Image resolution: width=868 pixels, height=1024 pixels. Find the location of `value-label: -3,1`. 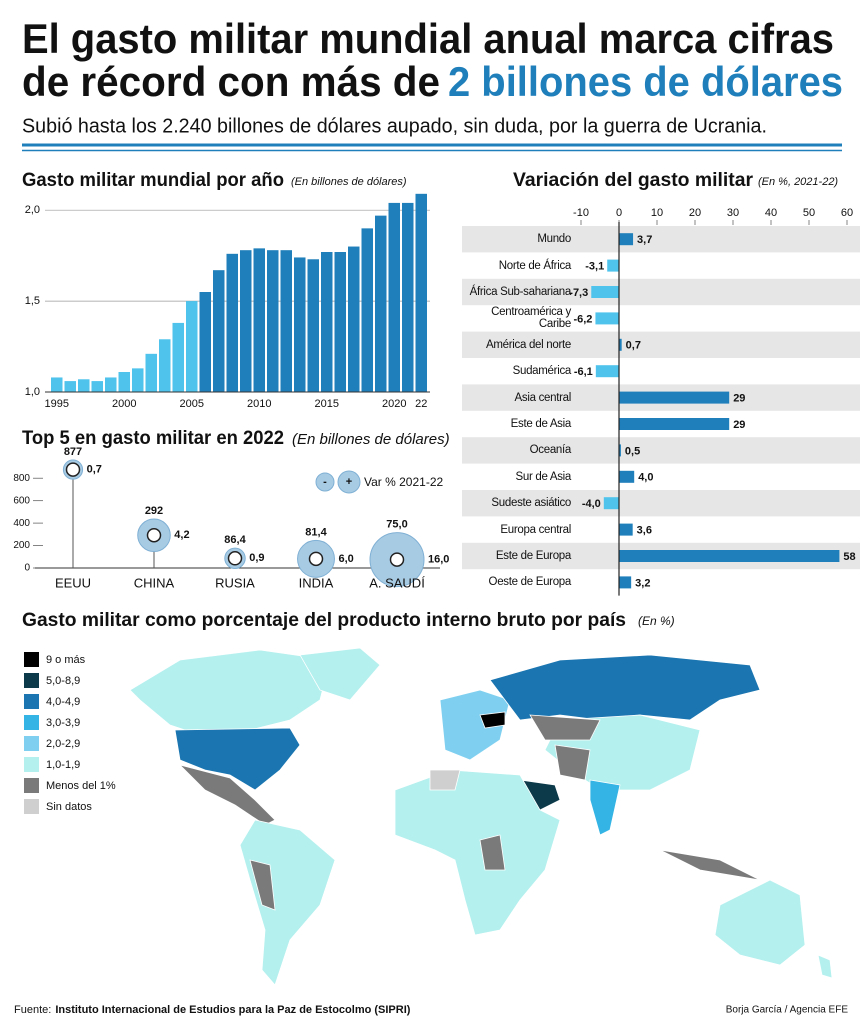

value-label: -3,1 is located at coordinates (594, 267).